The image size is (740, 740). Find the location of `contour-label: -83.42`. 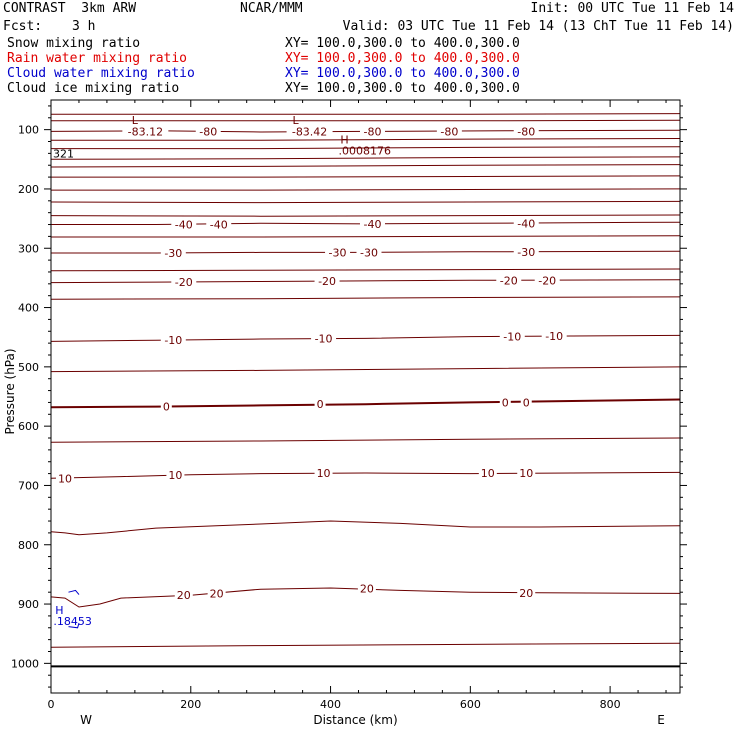

contour-label: -83.42 is located at coordinates (309, 131).